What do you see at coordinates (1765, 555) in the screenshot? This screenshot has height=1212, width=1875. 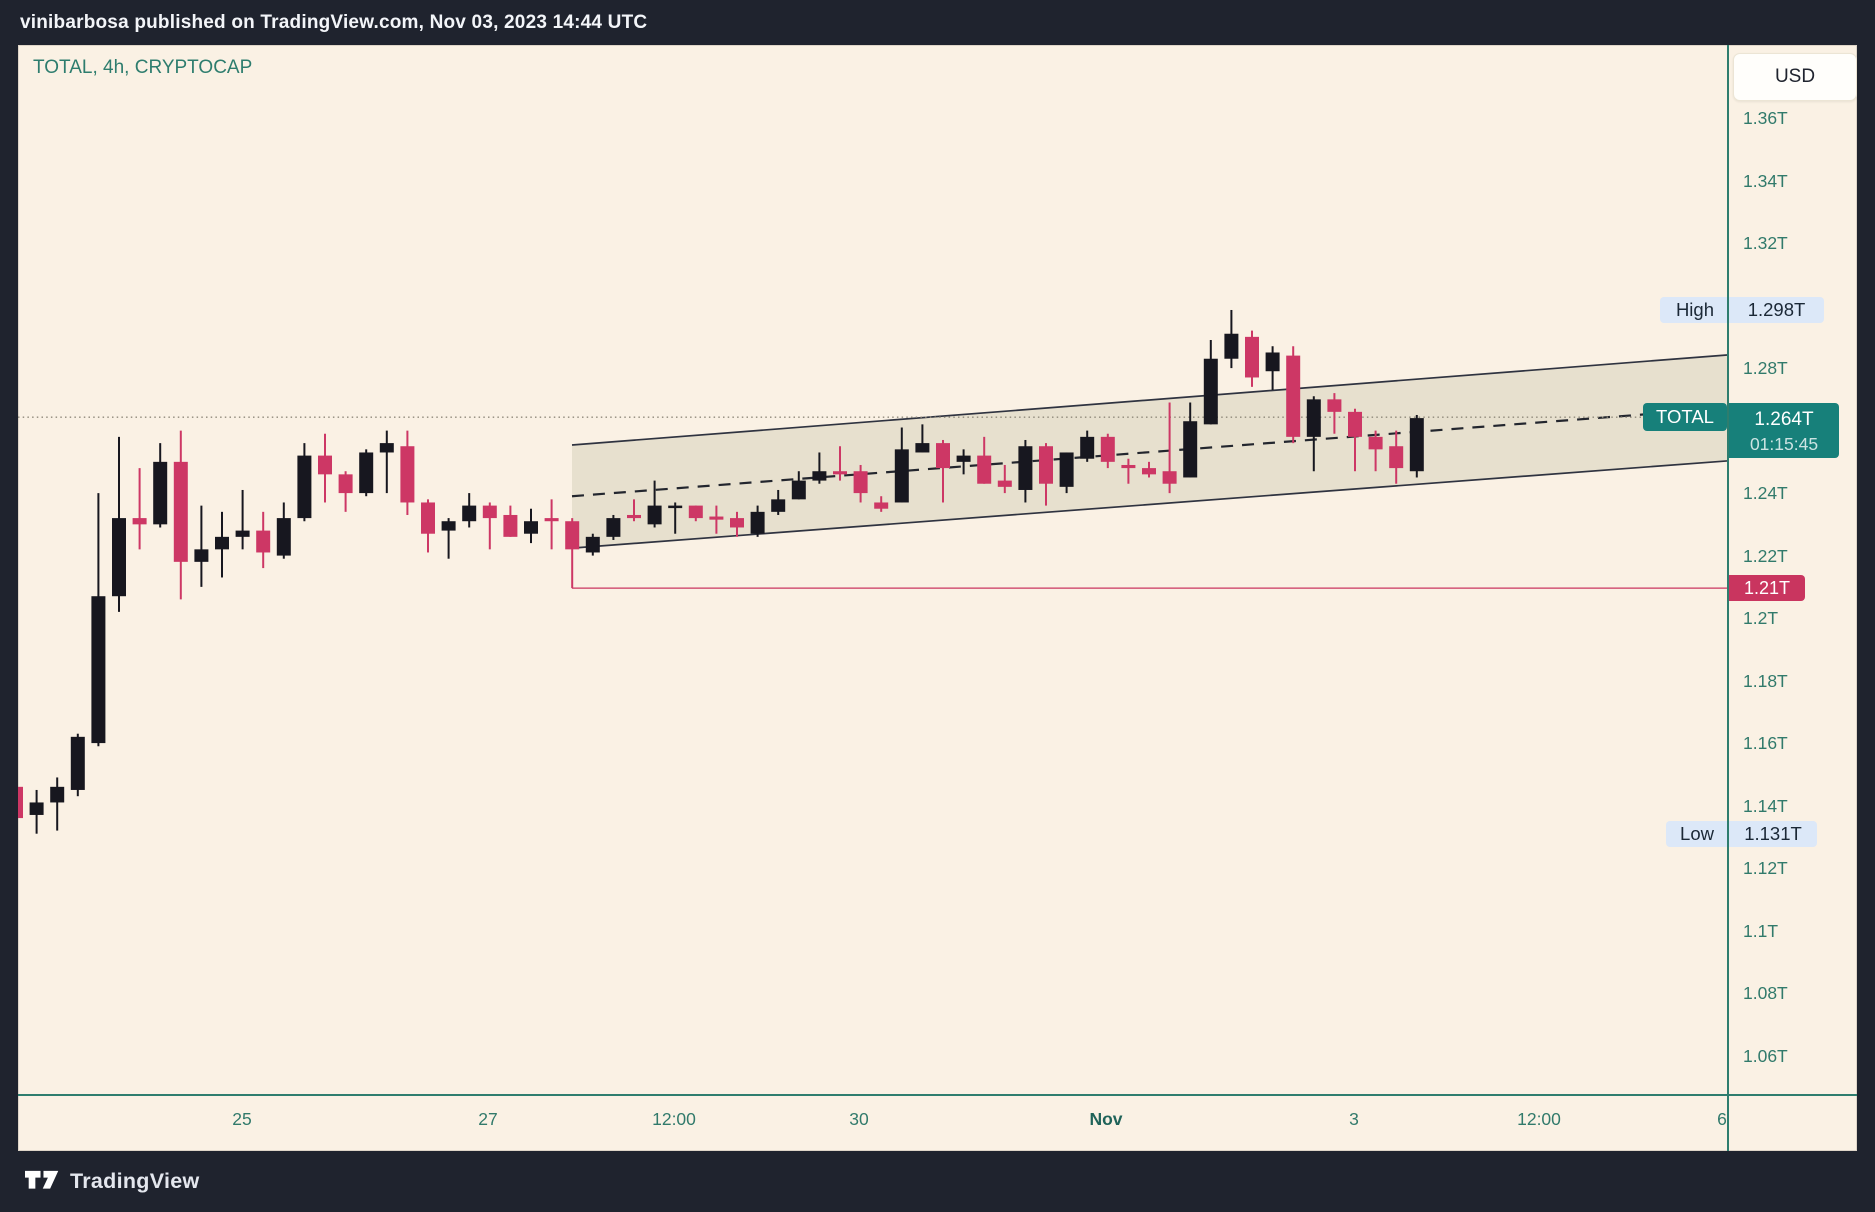 I see `price-tick-label: 1.22T` at bounding box center [1765, 555].